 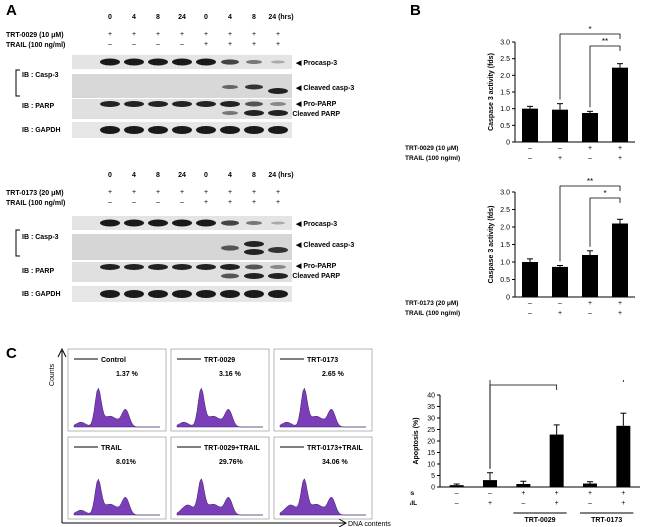 What do you see at coordinates (40, 237) in the screenshot?
I see `ib-casp3-label: IB : Casp-3` at bounding box center [40, 237].